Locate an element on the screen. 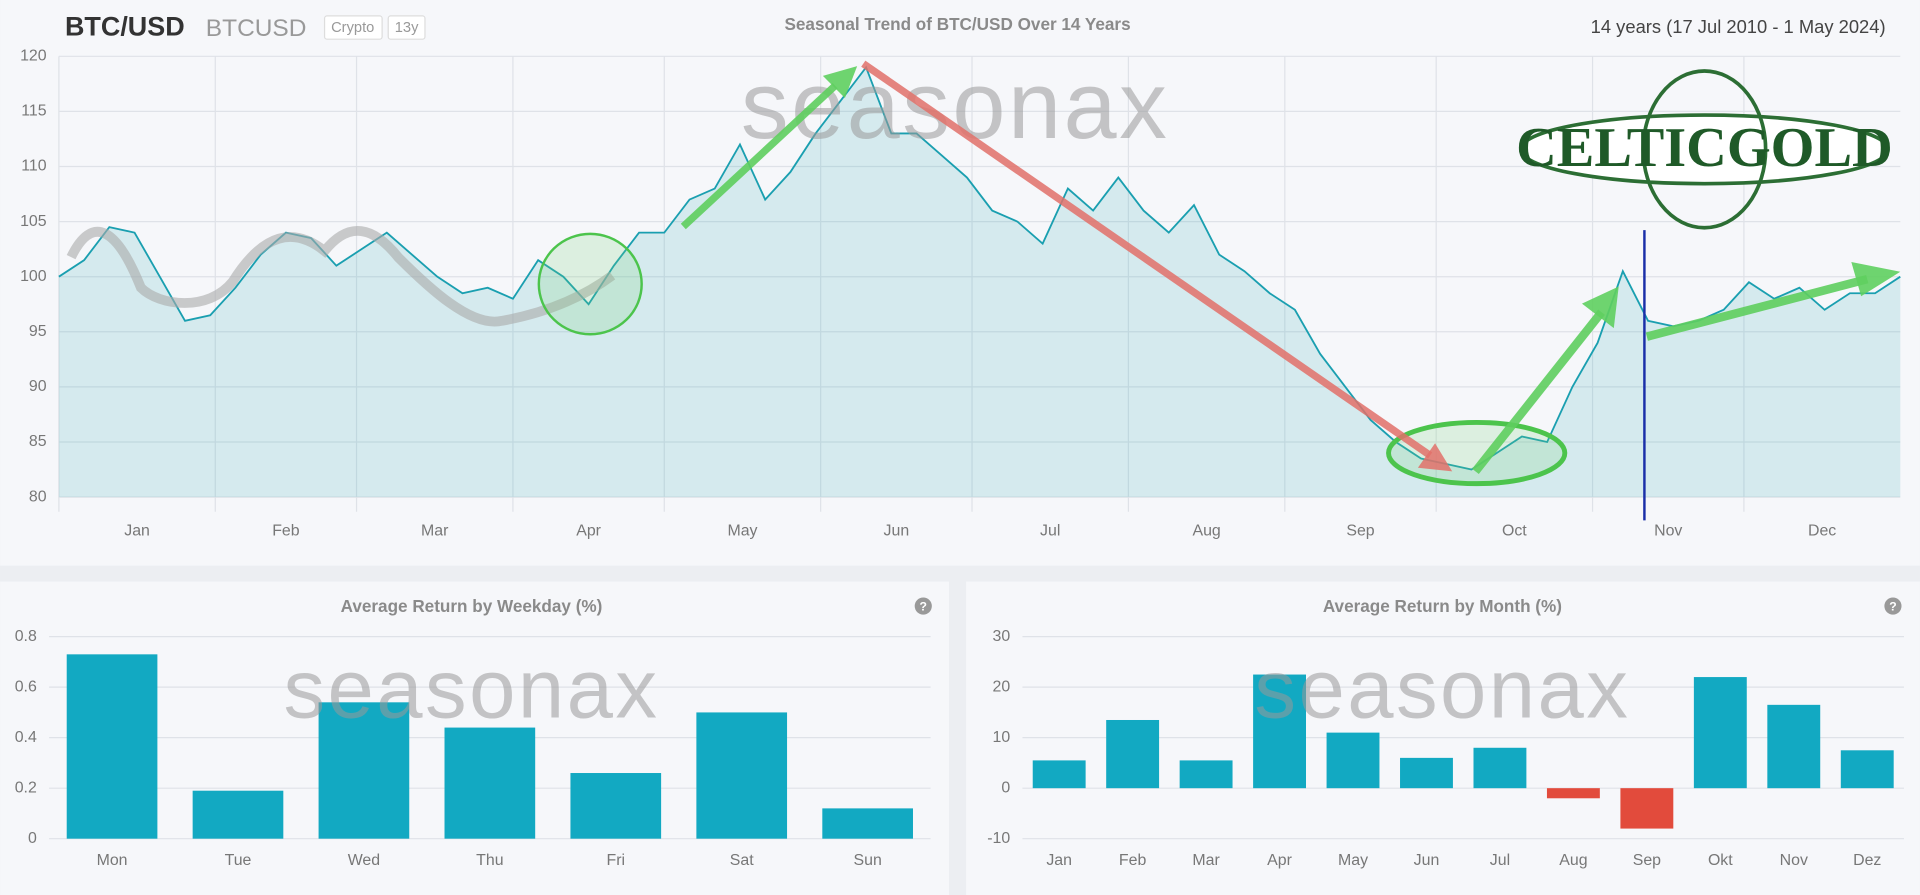 This screenshot has width=1920, height=895. chart-title: Average Return by Month (%) is located at coordinates (1442, 606).